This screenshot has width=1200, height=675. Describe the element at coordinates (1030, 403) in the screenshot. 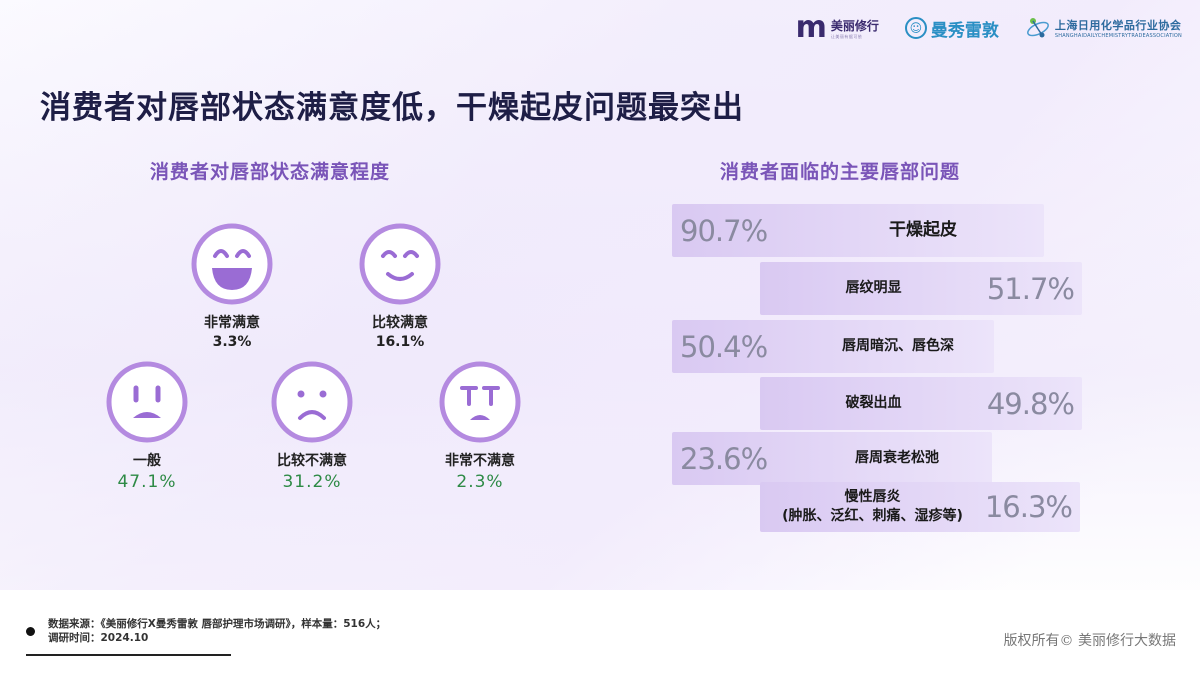

I see `problem-value: 49.8%` at that location.